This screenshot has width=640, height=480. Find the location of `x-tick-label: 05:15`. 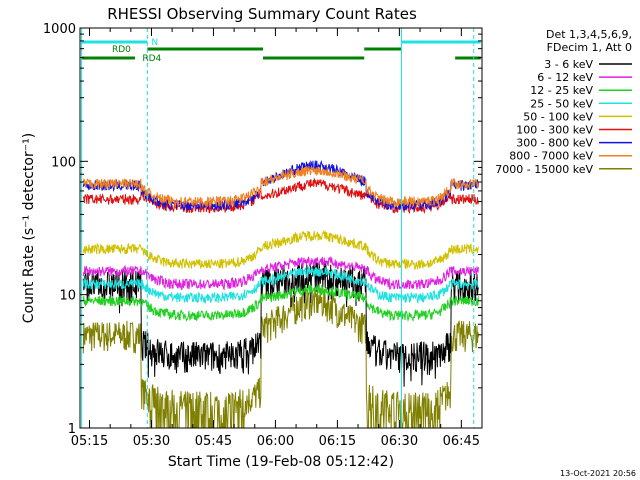

x-tick-label: 05:15 is located at coordinates (89, 441).